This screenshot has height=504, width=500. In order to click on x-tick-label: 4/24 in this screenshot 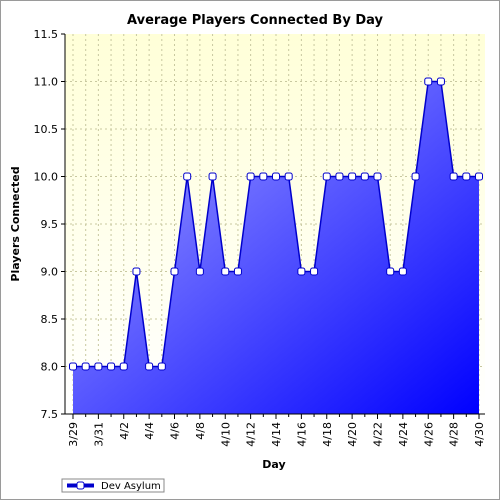, I will do `click(403, 434)`.